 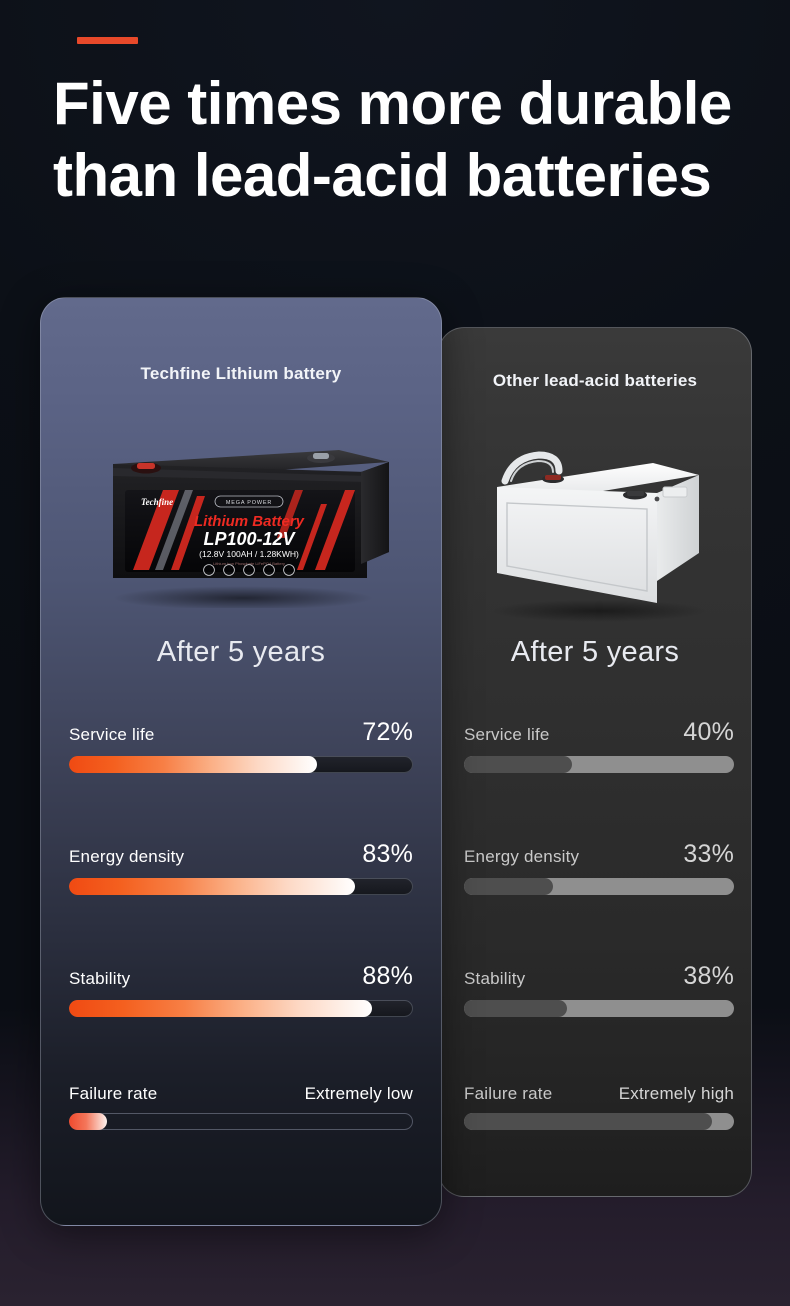 I want to click on metric-value: 83%, so click(x=387, y=854).